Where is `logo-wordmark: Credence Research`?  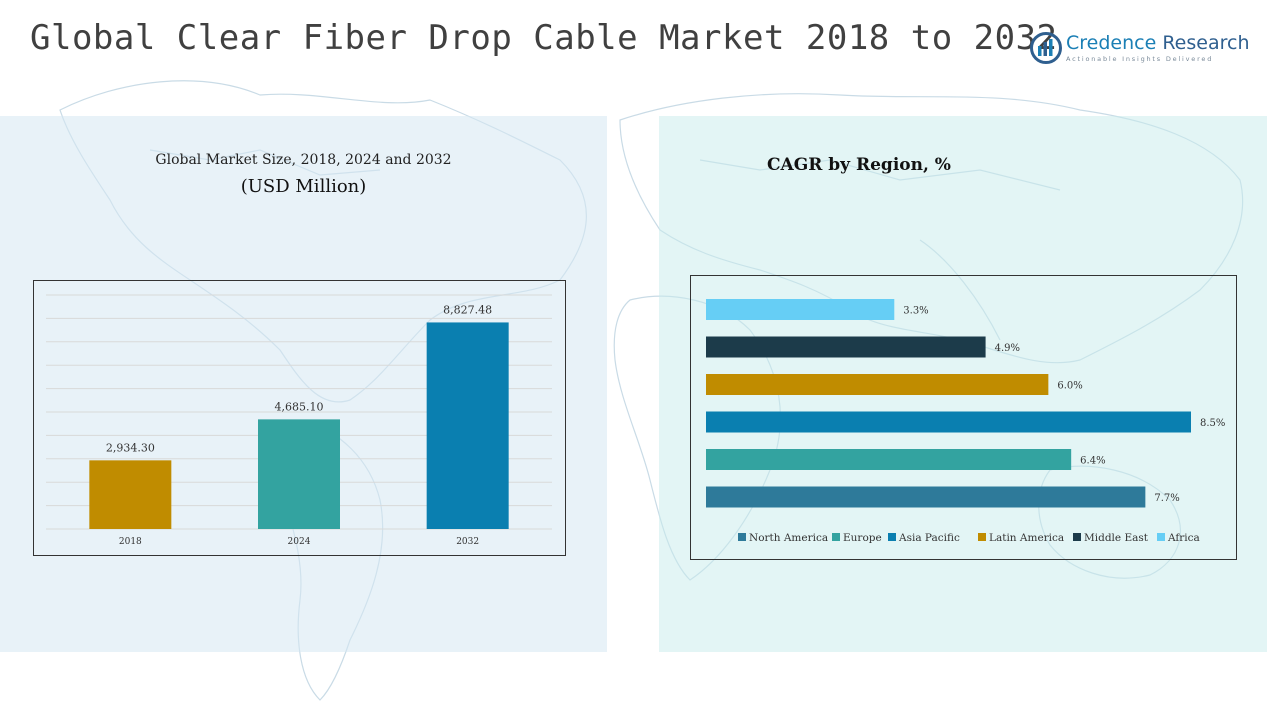
logo-wordmark: Credence Research is located at coordinates (1157, 43).